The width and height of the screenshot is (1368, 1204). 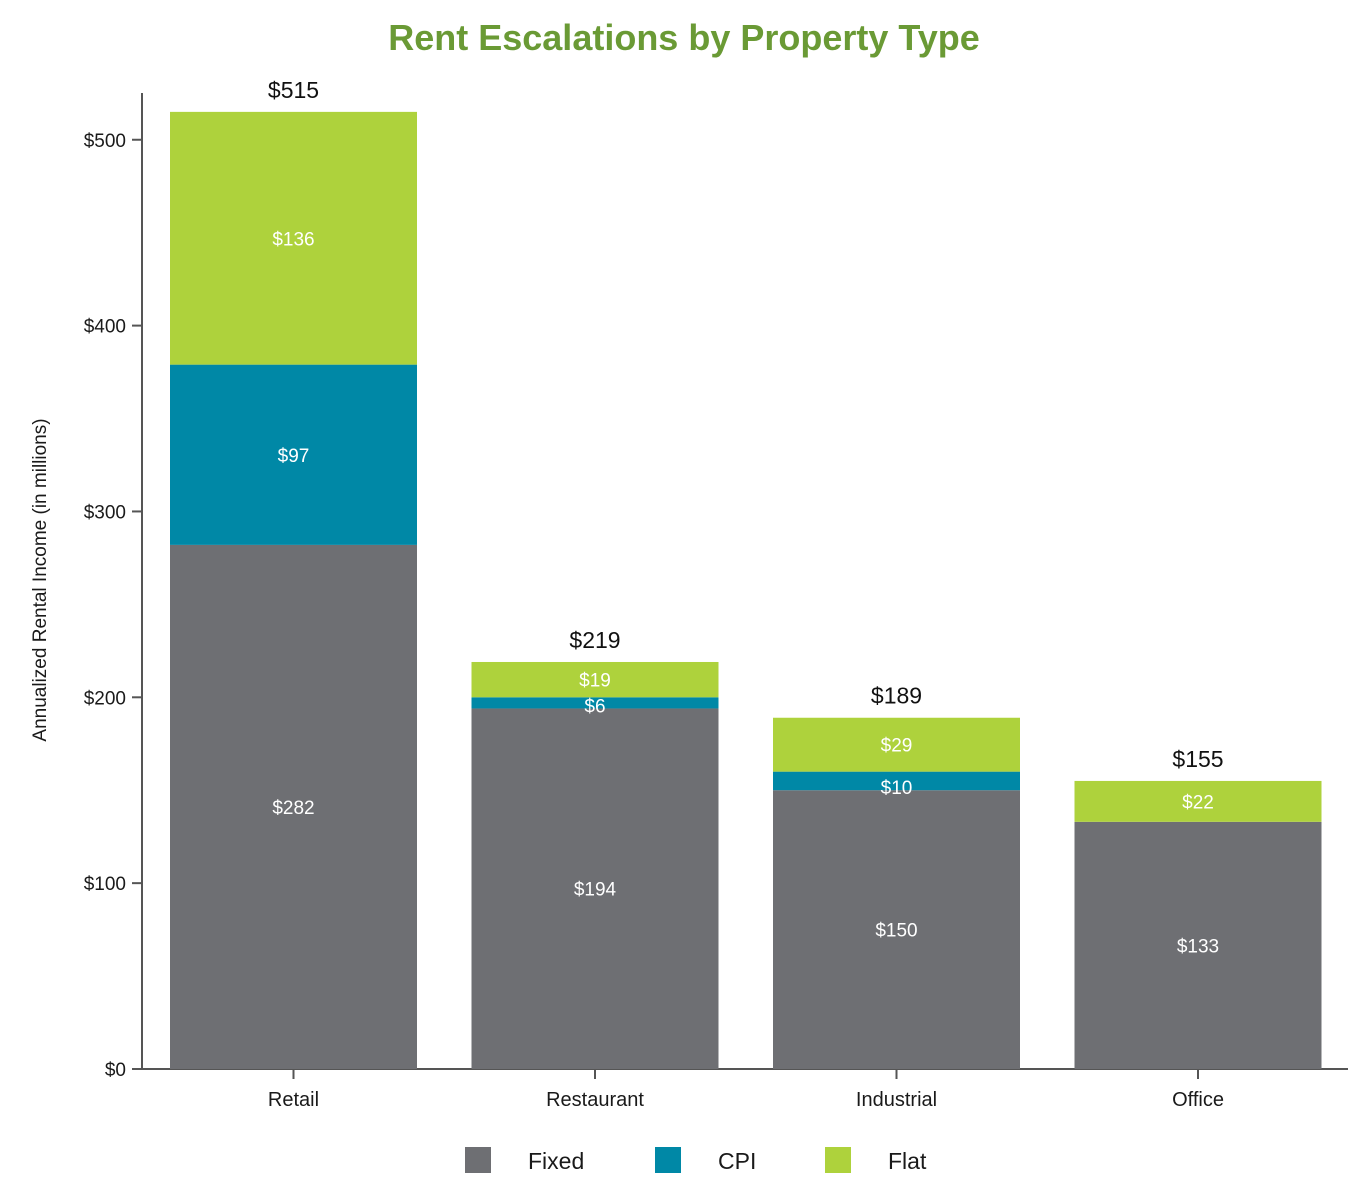 What do you see at coordinates (105, 884) in the screenshot?
I see `y-tick-label: $100` at bounding box center [105, 884].